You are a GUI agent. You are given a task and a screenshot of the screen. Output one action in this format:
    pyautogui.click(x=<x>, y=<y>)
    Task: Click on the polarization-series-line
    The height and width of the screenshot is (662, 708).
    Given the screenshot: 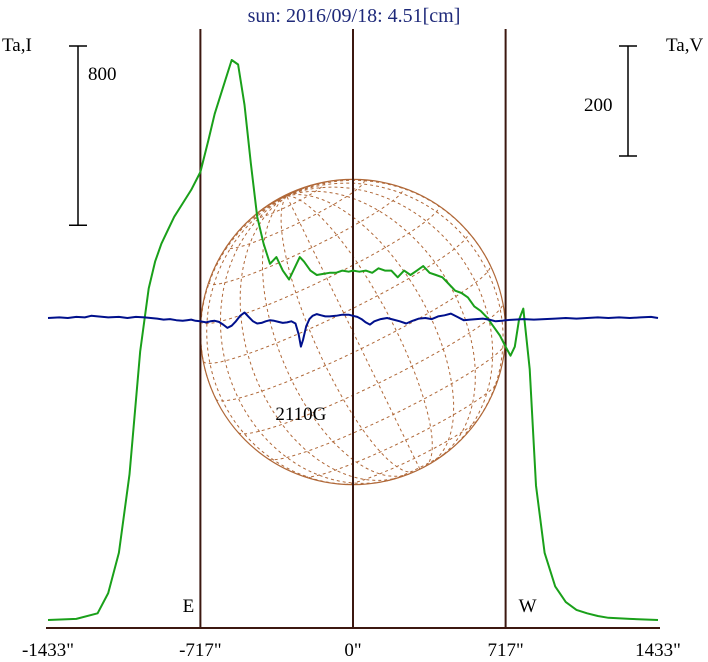 What is the action you would take?
    pyautogui.click(x=353, y=329)
    